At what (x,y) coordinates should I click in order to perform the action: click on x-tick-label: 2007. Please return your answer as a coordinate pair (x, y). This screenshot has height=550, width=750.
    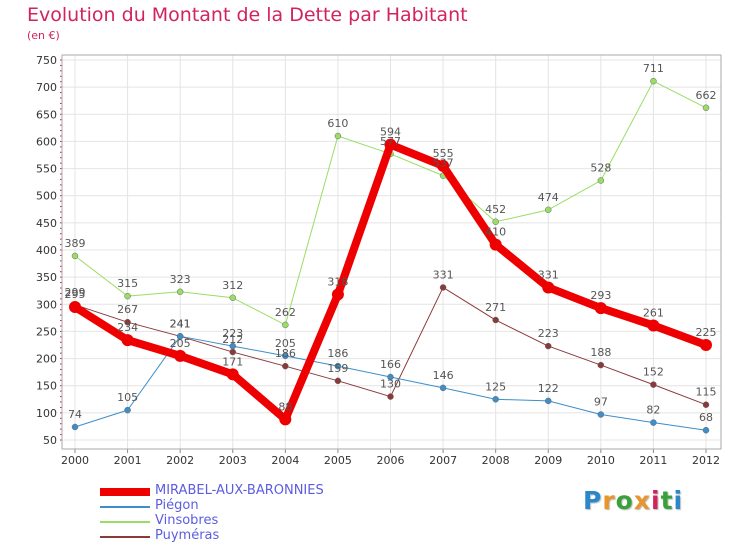
    Looking at the image, I should click on (443, 460).